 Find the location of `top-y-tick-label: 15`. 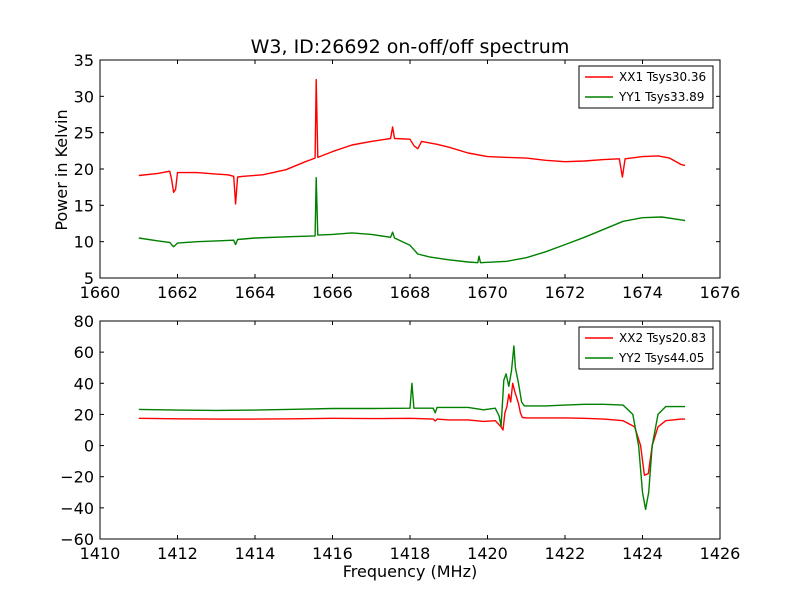

top-y-tick-label: 15 is located at coordinates (84, 205).